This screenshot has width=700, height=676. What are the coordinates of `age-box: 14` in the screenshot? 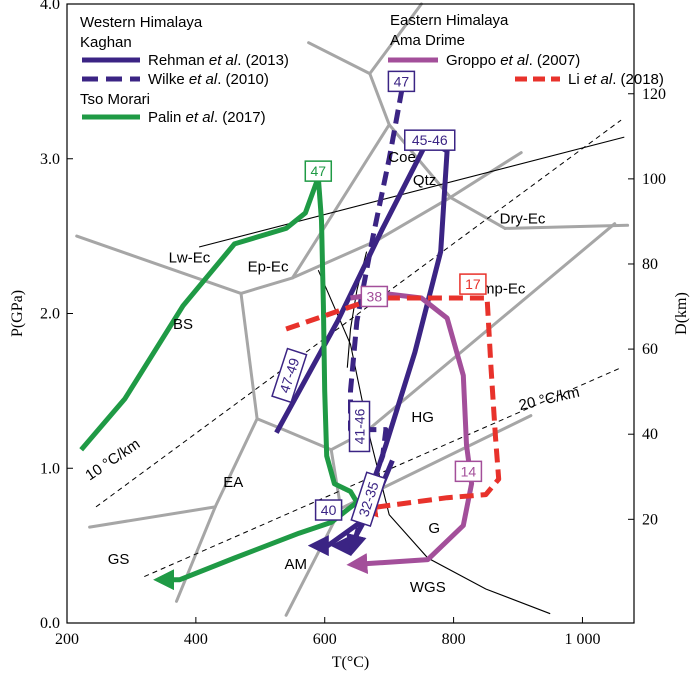 It's located at (468, 471).